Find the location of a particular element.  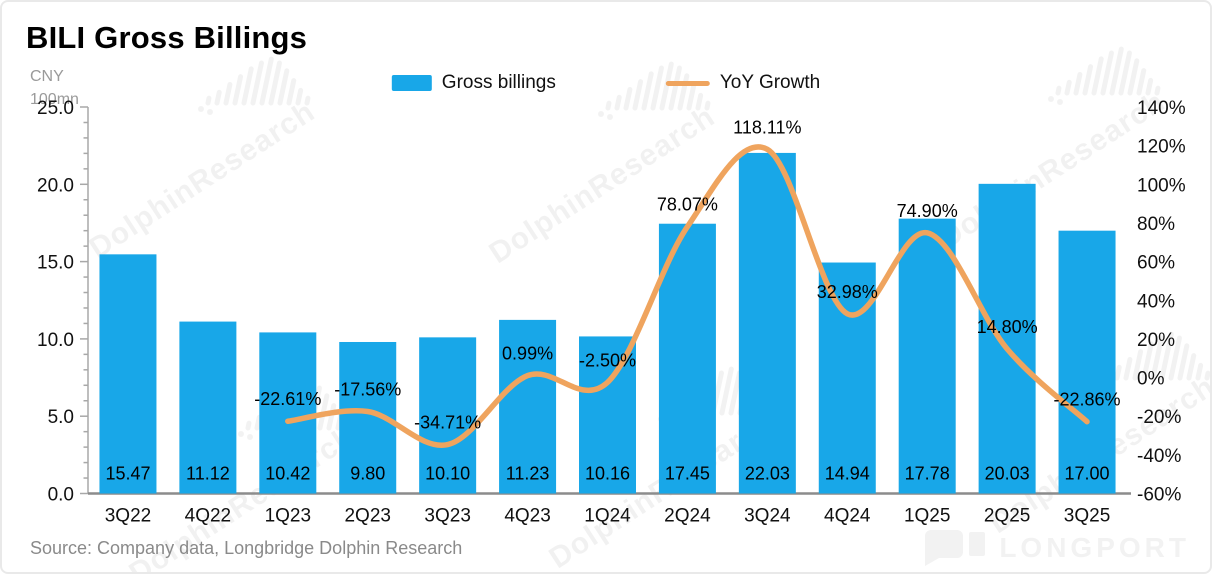

legend-item-yoy-growth: YoY Growth is located at coordinates (743, 83).